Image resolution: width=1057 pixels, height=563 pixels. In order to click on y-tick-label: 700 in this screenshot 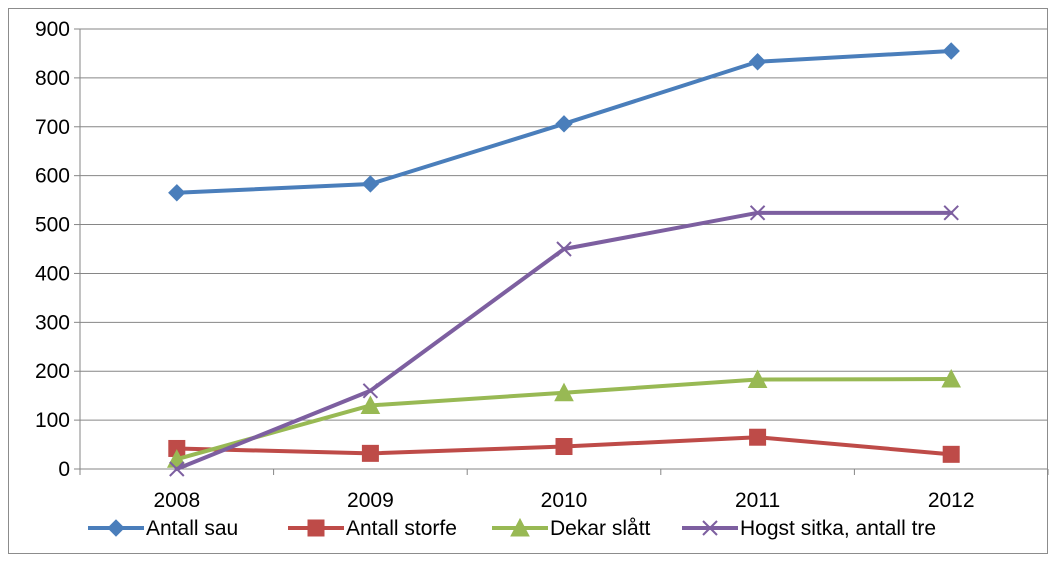, I will do `click(52, 127)`.